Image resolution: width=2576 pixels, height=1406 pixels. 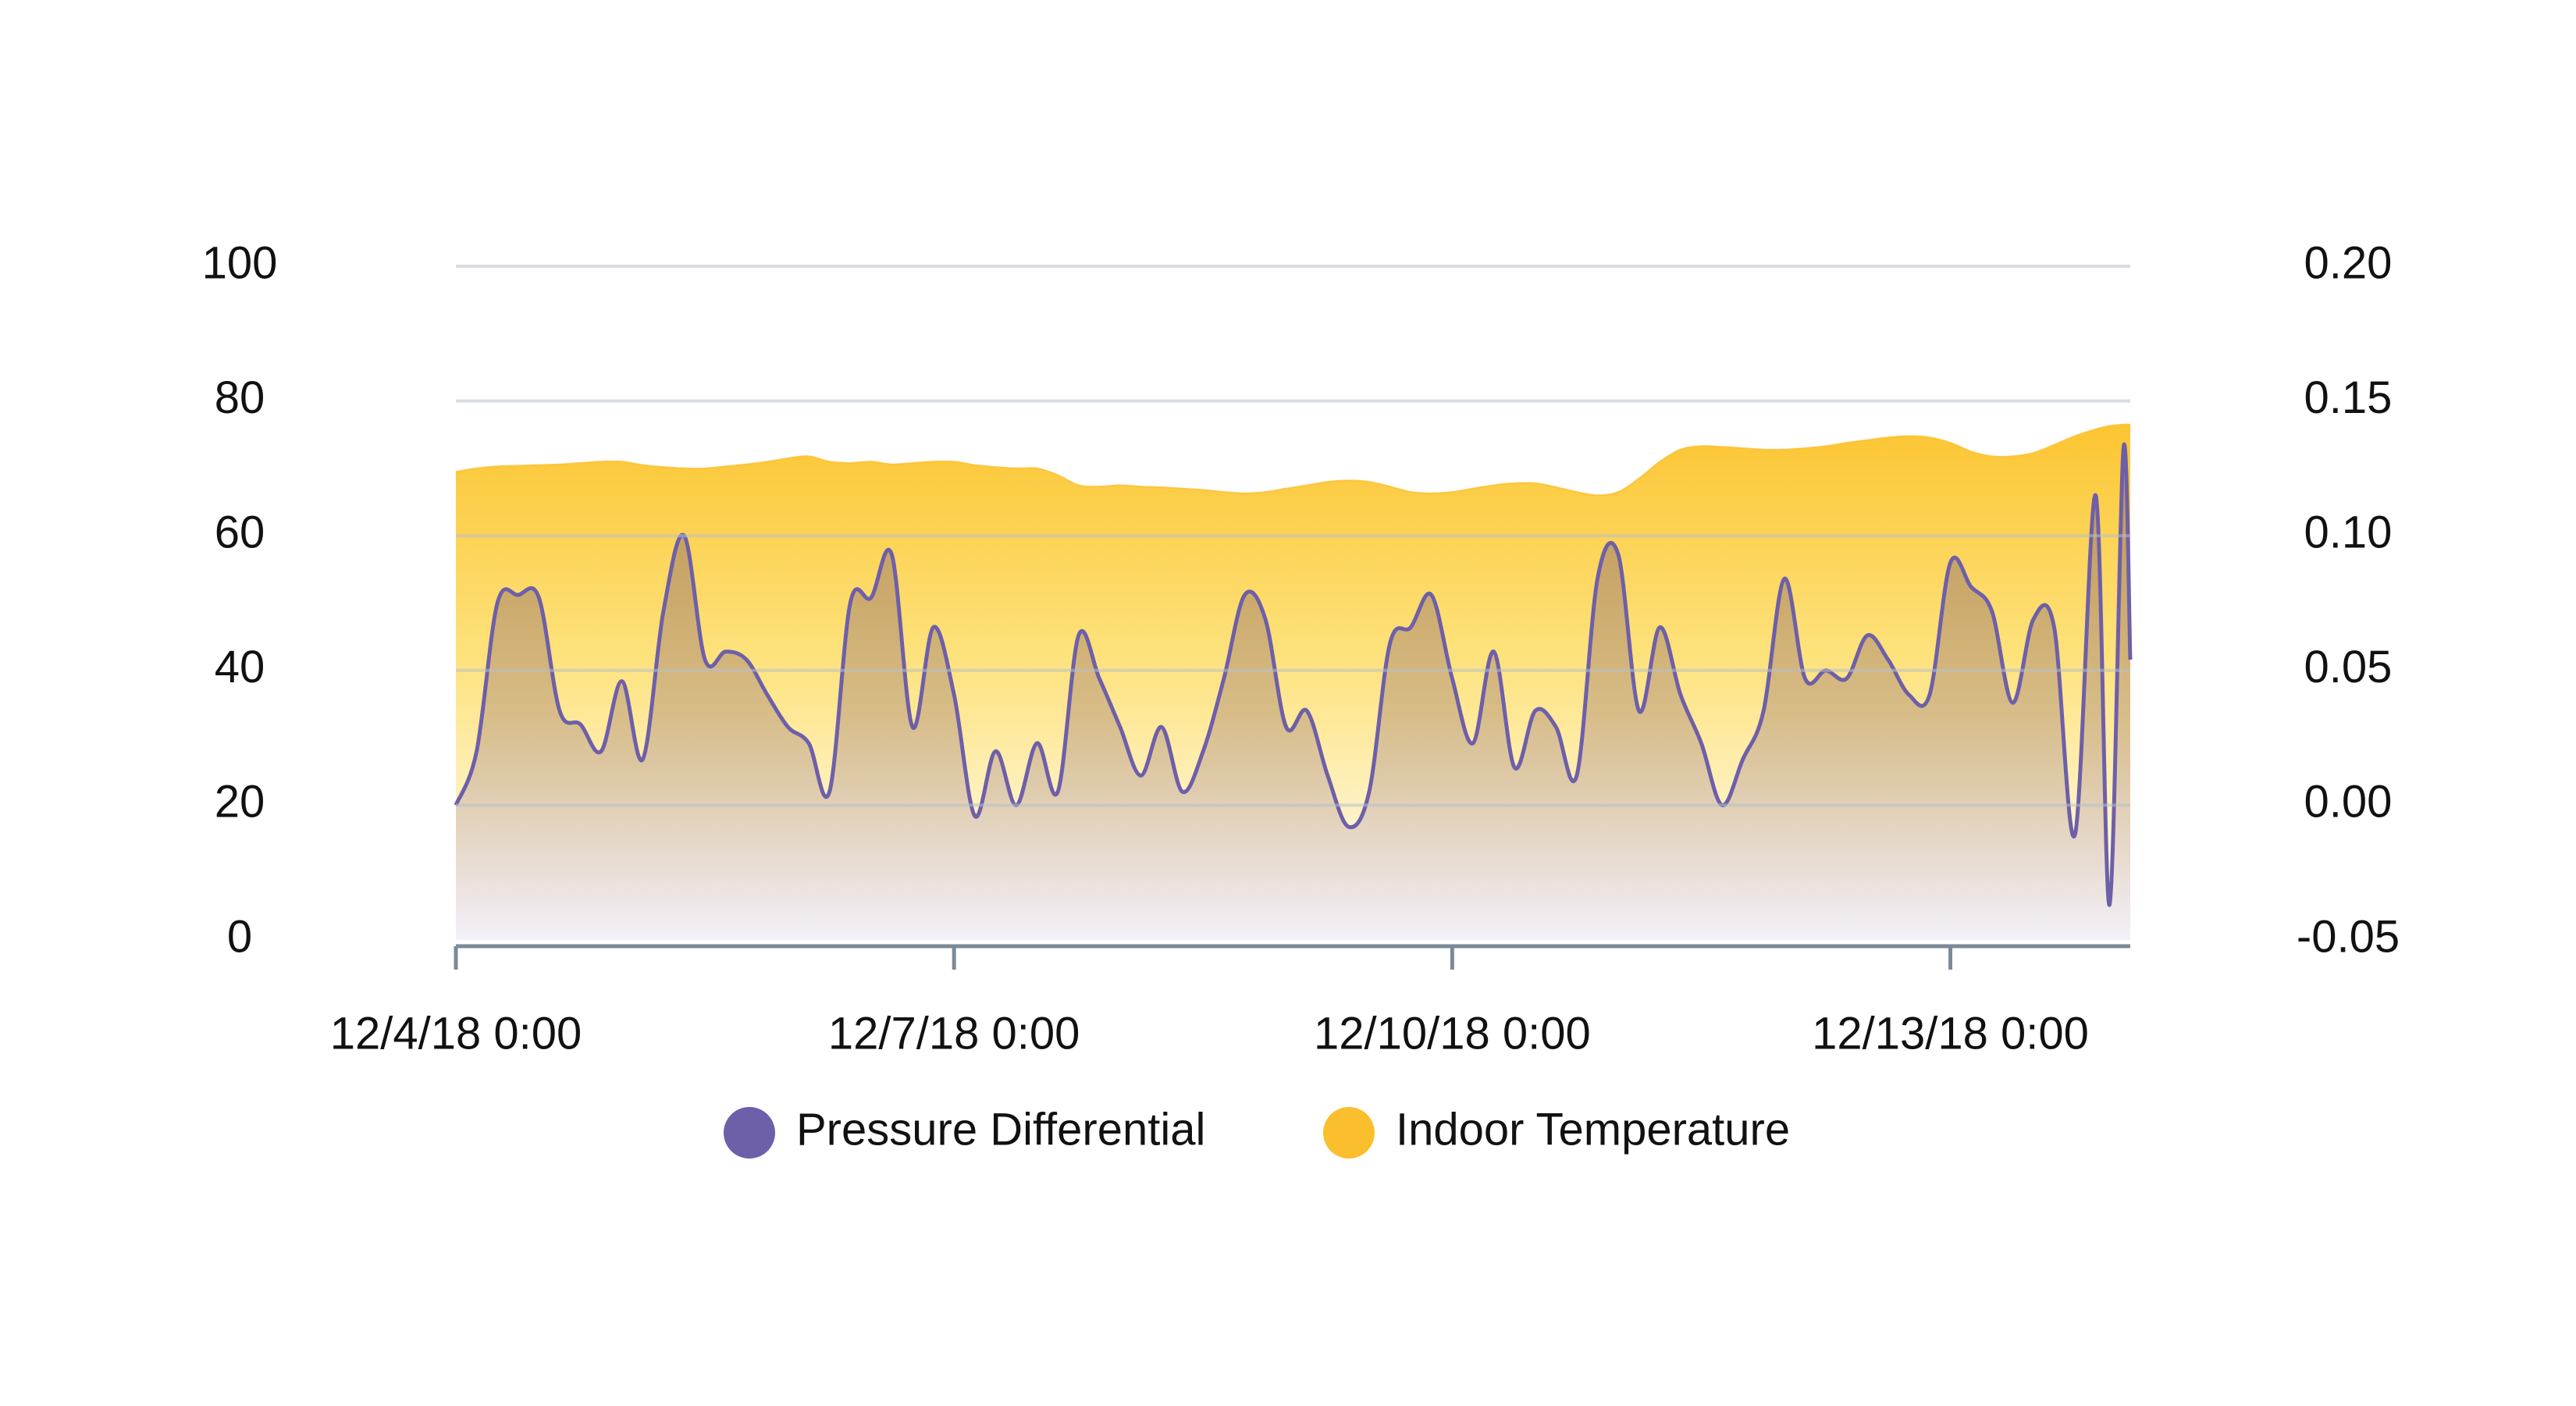 What do you see at coordinates (2348, 802) in the screenshot?
I see `y2-tick-label: 0.00` at bounding box center [2348, 802].